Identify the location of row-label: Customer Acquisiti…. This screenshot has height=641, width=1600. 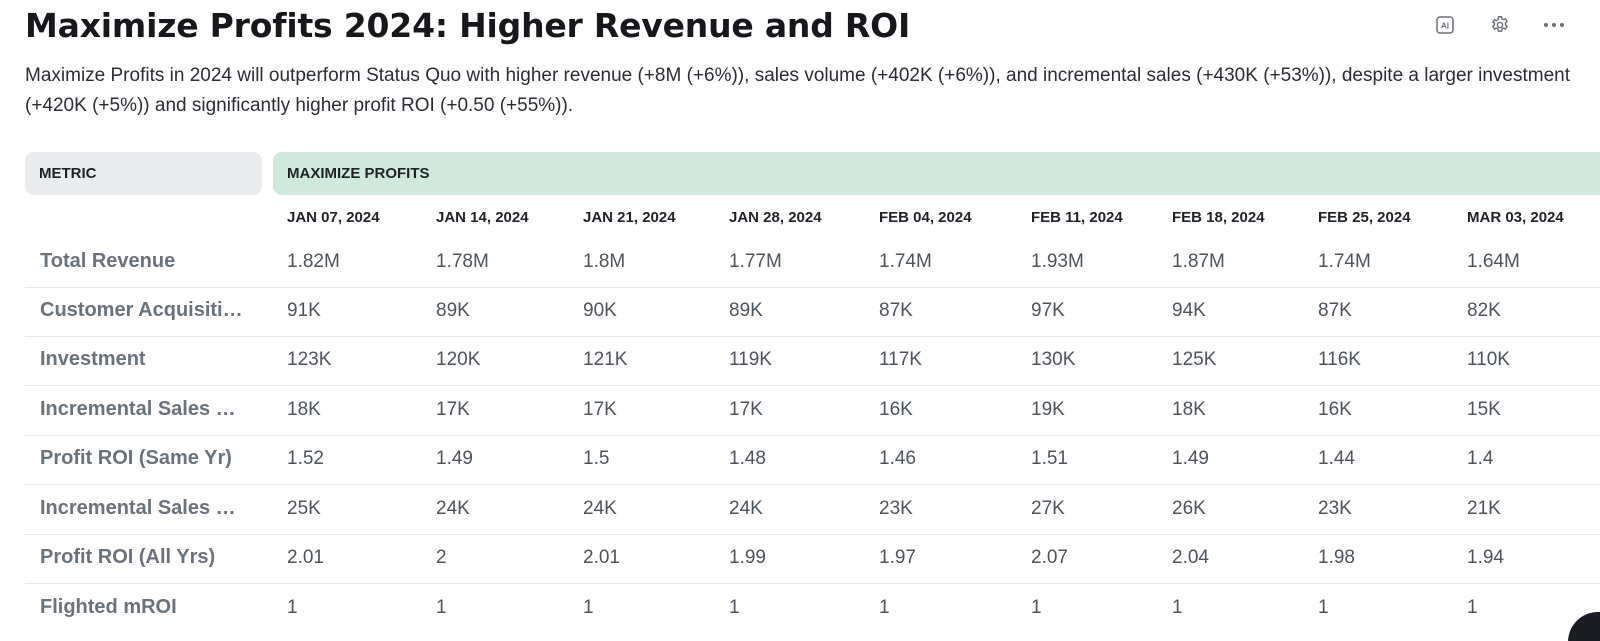
(141, 310).